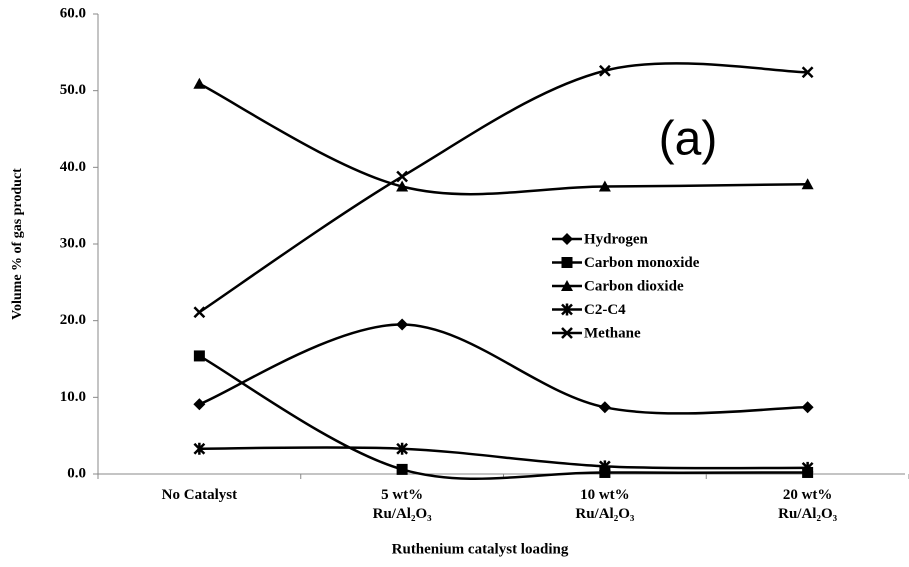  Describe the element at coordinates (616, 239) in the screenshot. I see `legend-label: Hydrogen` at that location.